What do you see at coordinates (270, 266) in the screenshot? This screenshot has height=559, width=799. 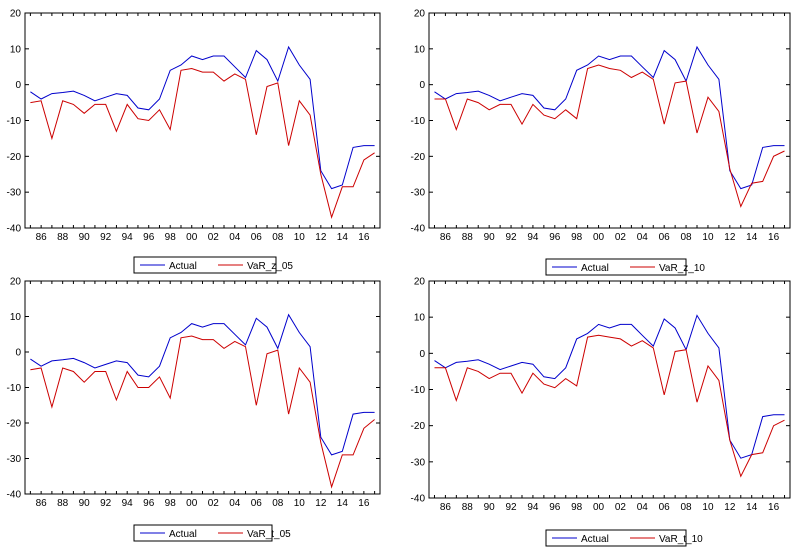 I see `legend-label: VaR_z_05` at bounding box center [270, 266].